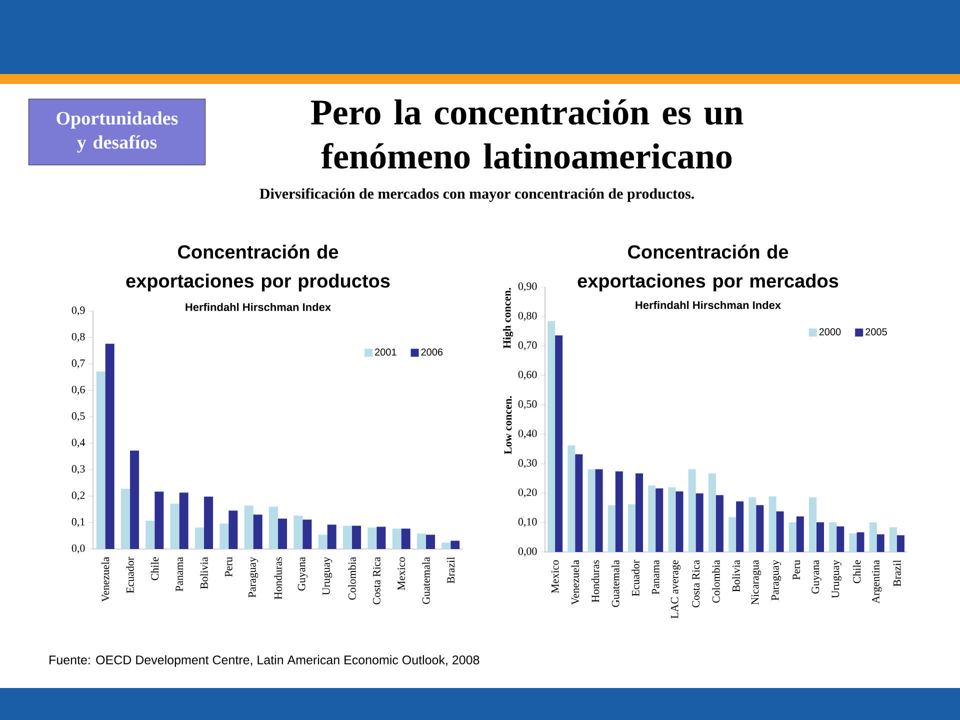  What do you see at coordinates (877, 582) in the screenshot?
I see `x-tick-label: Argentina` at bounding box center [877, 582].